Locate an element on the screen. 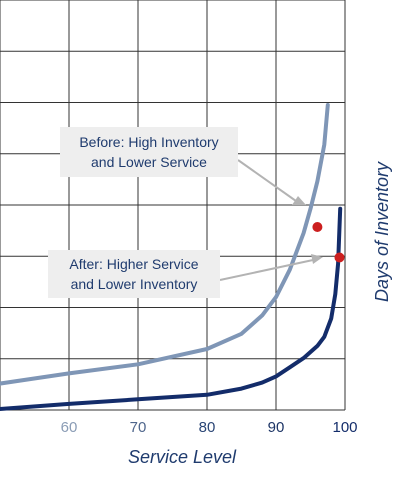 The width and height of the screenshot is (409, 484). y-axis-title: Days of Inventory is located at coordinates (382, 231).